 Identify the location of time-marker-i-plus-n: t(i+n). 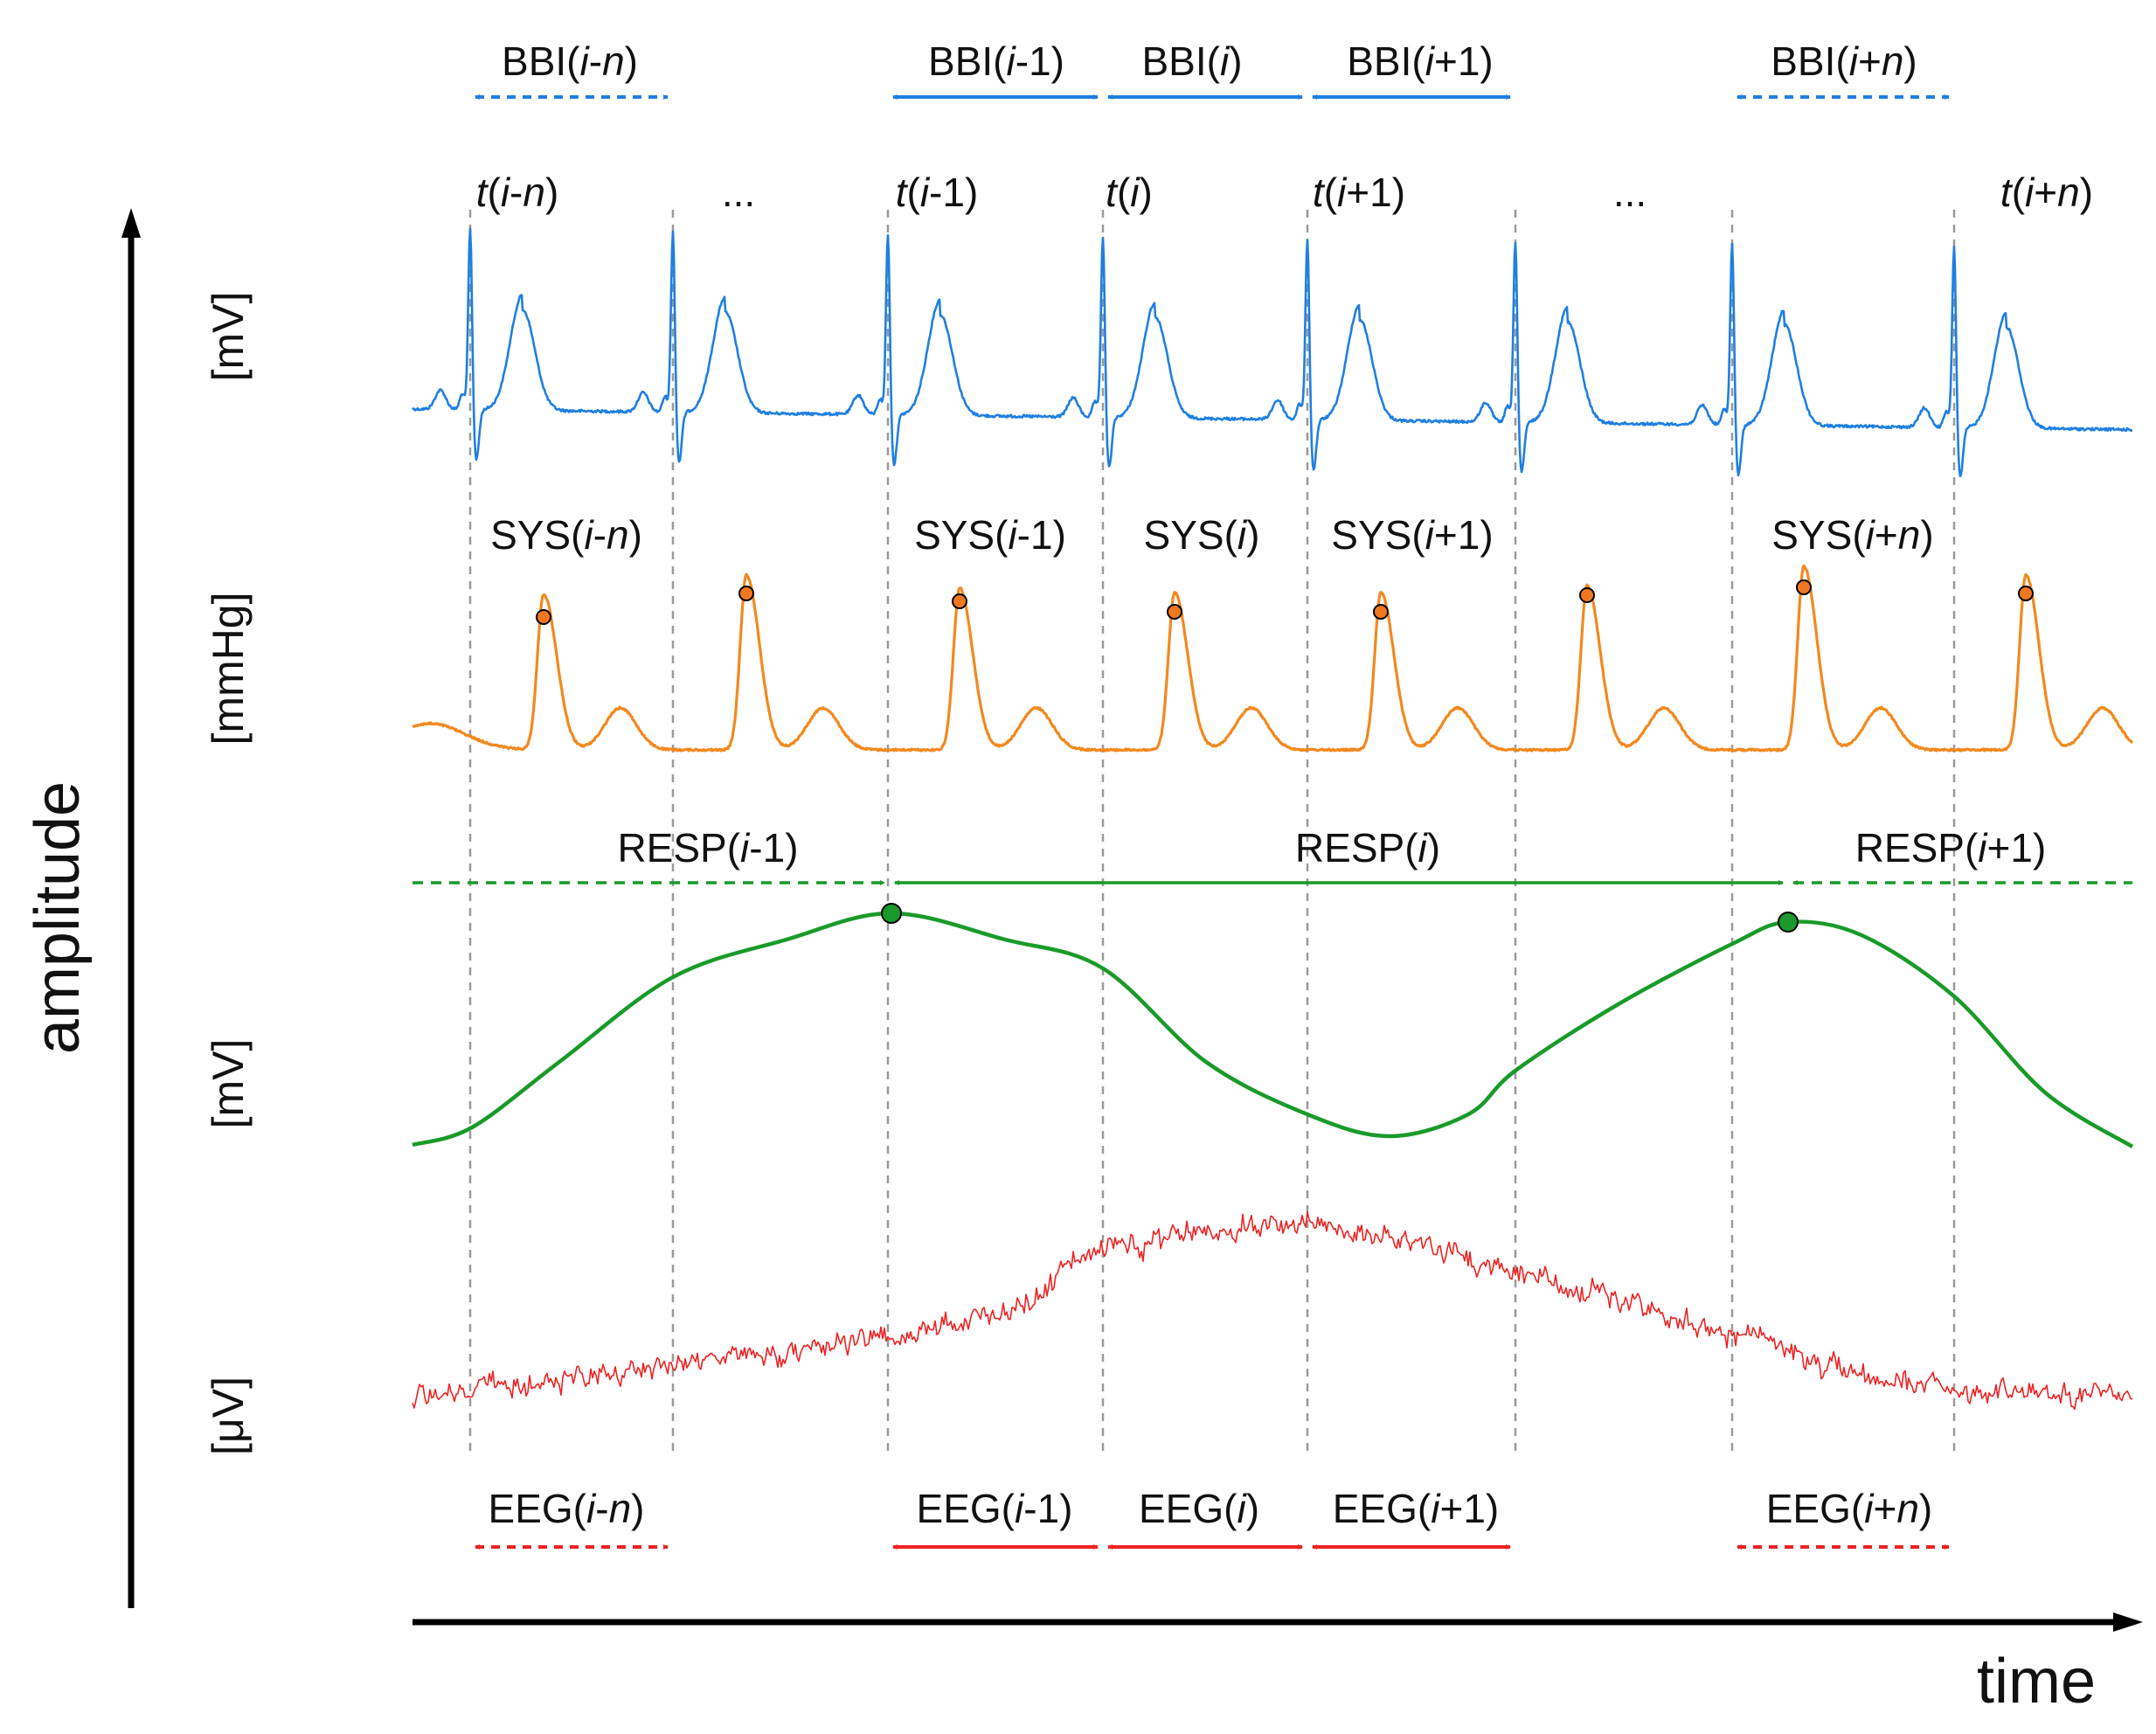
(2046, 192).